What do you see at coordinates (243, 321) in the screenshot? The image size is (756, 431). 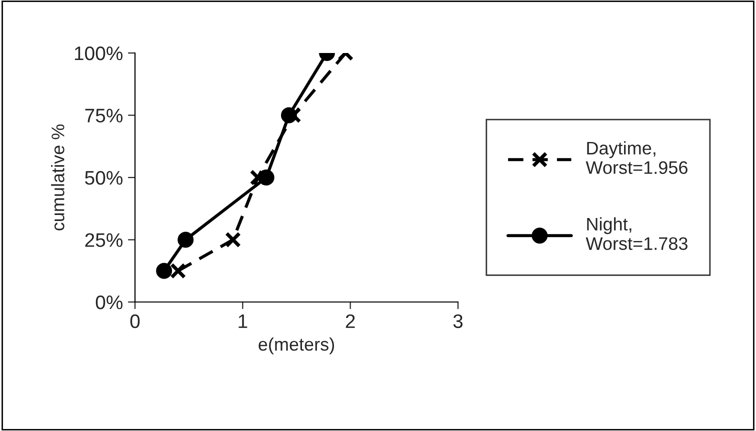 I see `x-tick-label: 1` at bounding box center [243, 321].